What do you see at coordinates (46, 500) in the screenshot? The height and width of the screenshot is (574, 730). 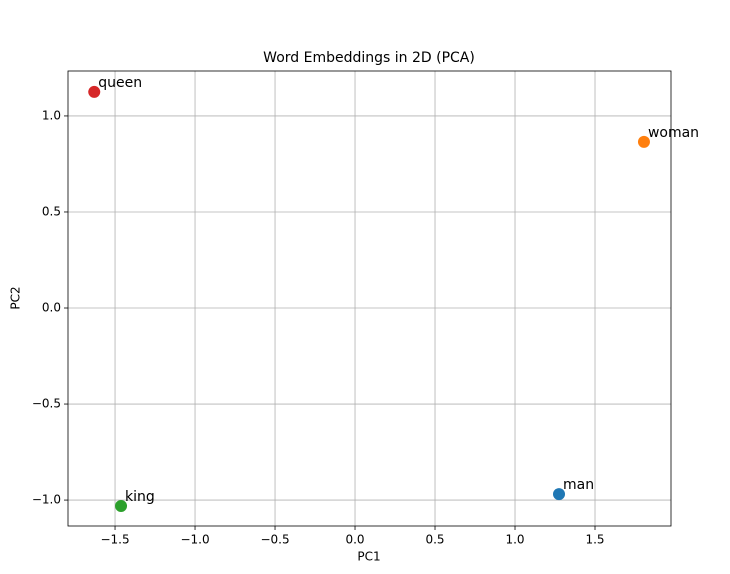 I see `y-tick-label: −1.0` at bounding box center [46, 500].